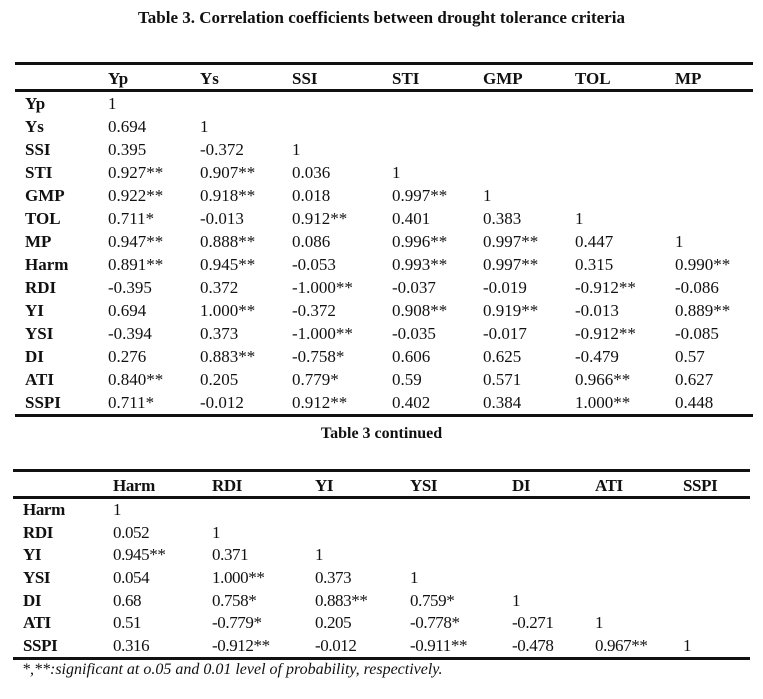 This screenshot has height=699, width=763. Describe the element at coordinates (318, 356) in the screenshot. I see `correlation-cell: -0.758*` at that location.